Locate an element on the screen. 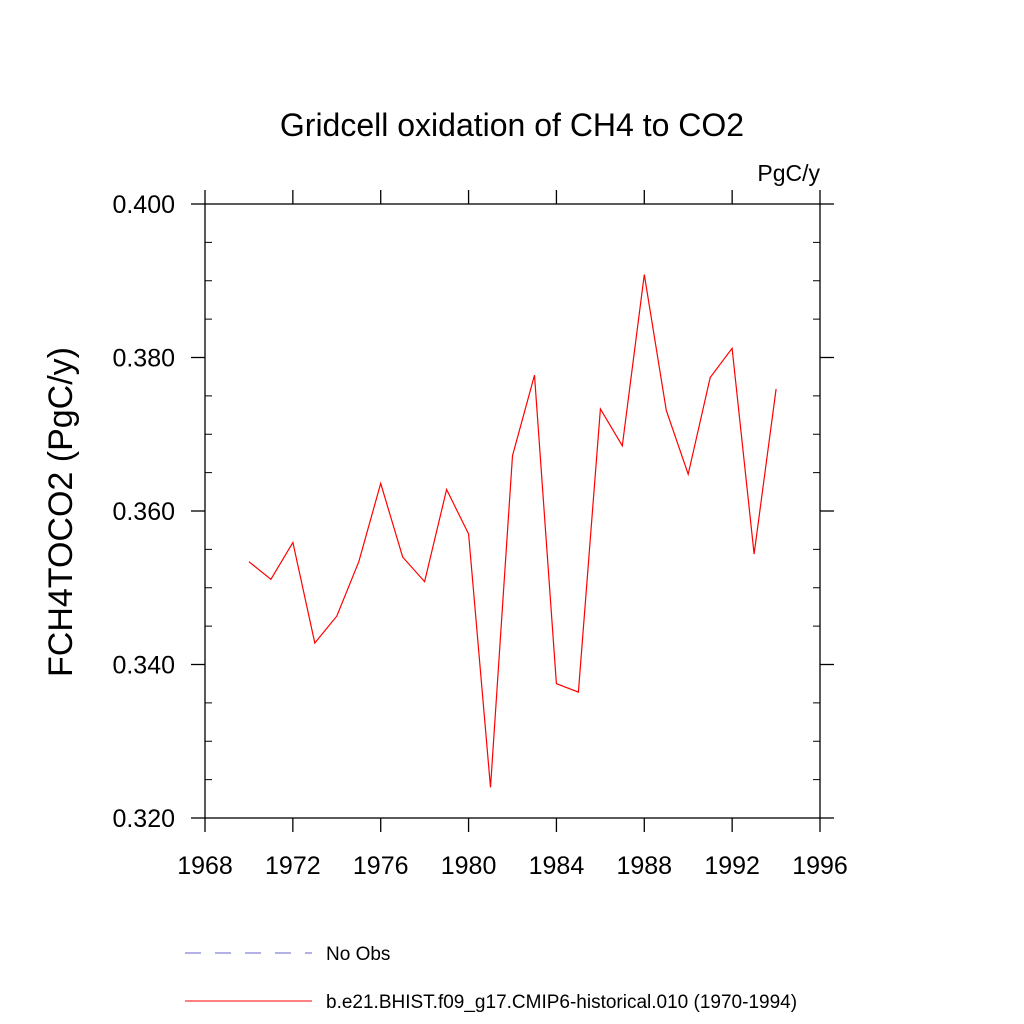  units-label: PgC/y is located at coordinates (788, 173).